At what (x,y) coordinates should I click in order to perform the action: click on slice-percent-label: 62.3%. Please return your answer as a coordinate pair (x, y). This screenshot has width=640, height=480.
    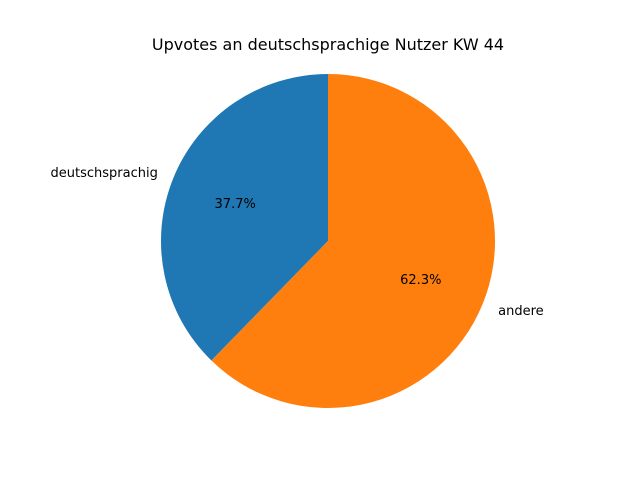
    Looking at the image, I should click on (420, 280).